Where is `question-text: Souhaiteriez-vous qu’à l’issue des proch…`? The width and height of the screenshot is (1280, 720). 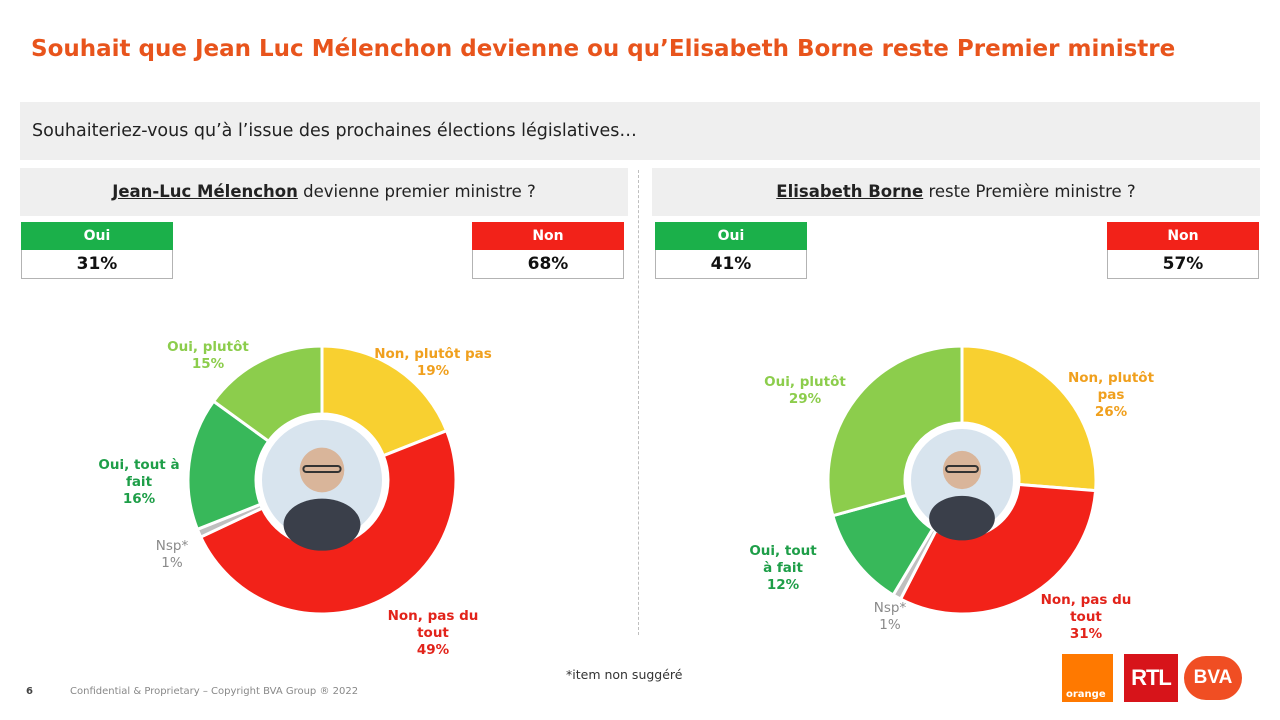
question-text: Souhaiteriez-vous qu’à l’issue des proch… is located at coordinates (334, 131).